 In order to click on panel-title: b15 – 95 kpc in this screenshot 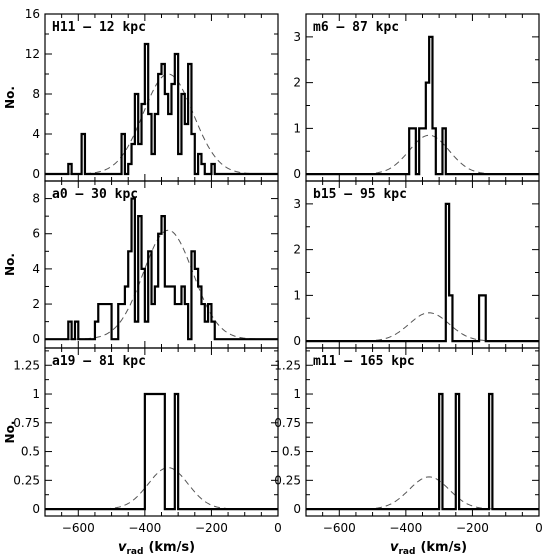, I will do `click(360, 194)`.